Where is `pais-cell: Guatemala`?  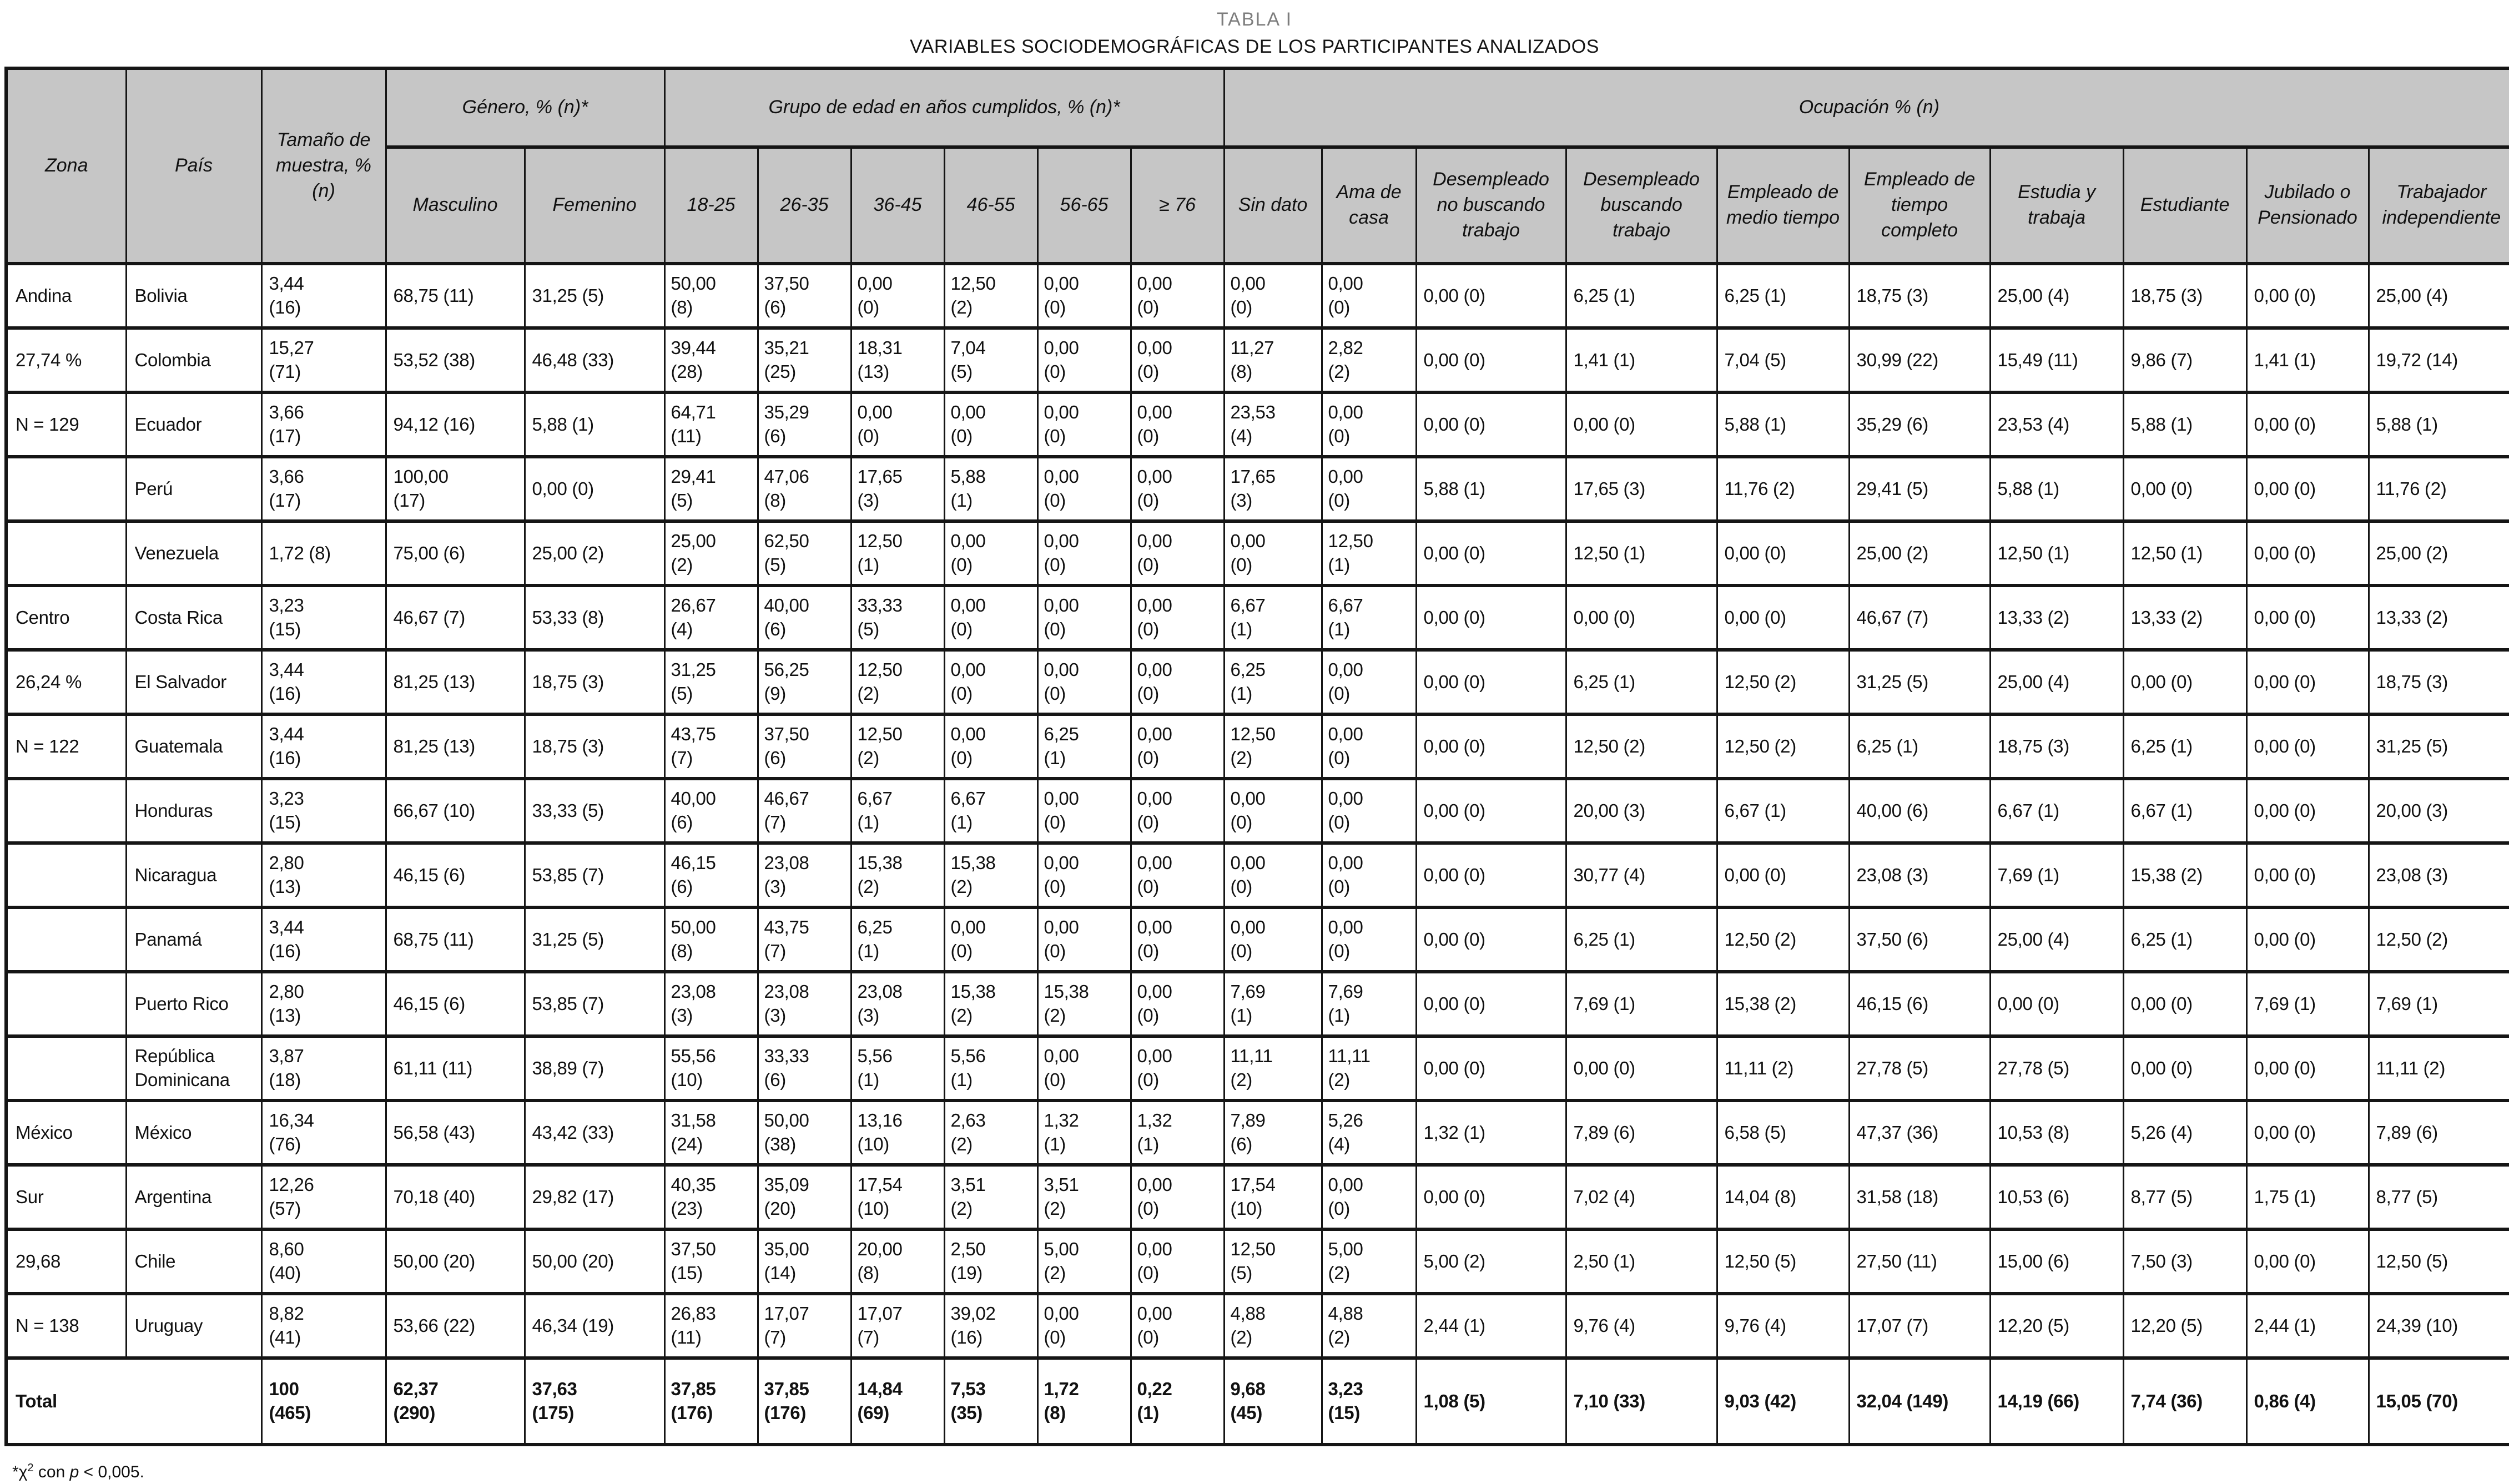
pais-cell: Guatemala is located at coordinates (194, 746).